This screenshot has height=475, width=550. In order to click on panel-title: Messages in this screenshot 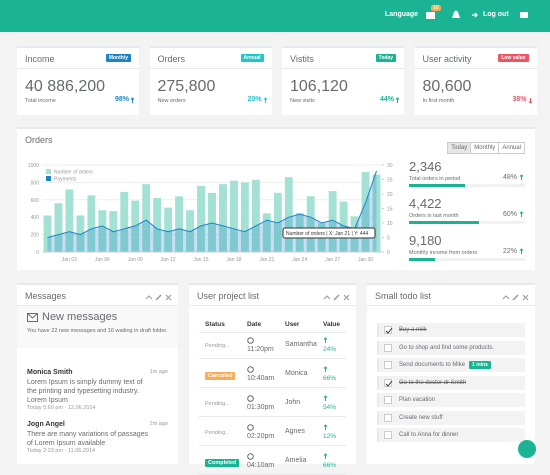, I will do `click(46, 296)`.